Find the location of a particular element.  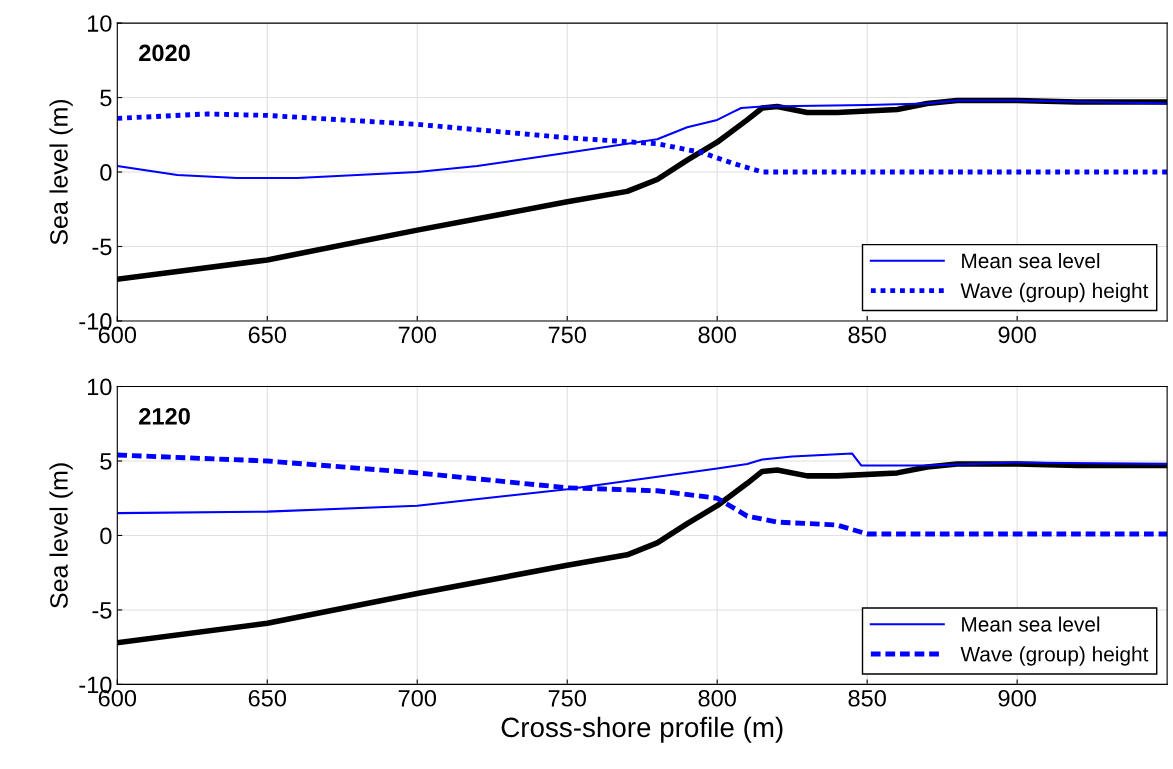

annotation: 2120 is located at coordinates (164, 416).